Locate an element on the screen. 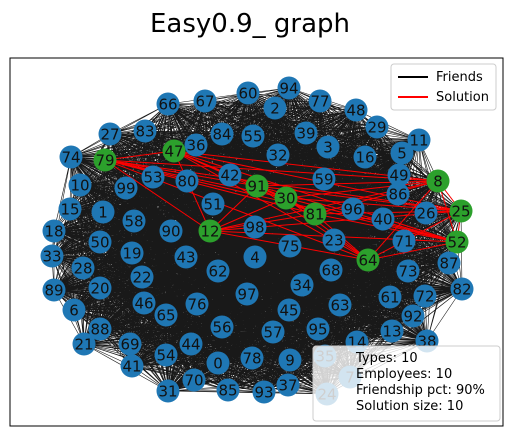 The image size is (515, 437). node-3: 3 is located at coordinates (328, 147).